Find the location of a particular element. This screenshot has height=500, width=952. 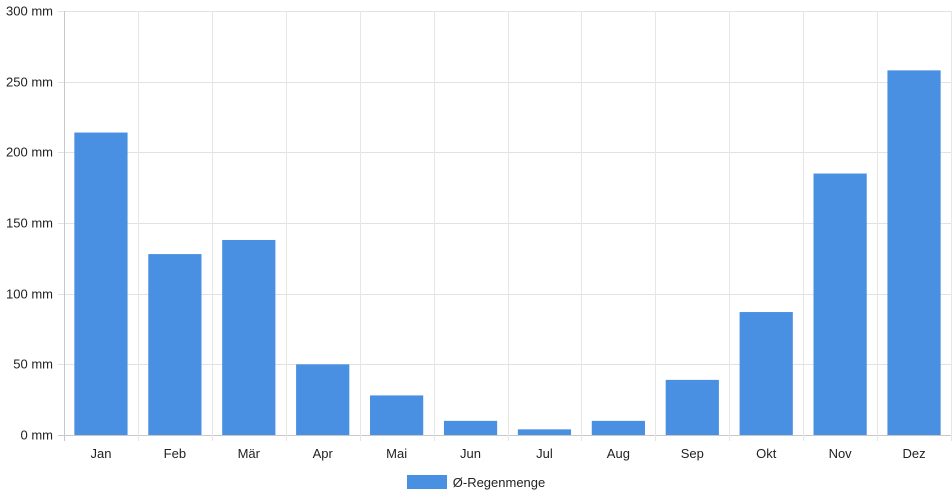

x-tick-label: Jan is located at coordinates (100, 453).